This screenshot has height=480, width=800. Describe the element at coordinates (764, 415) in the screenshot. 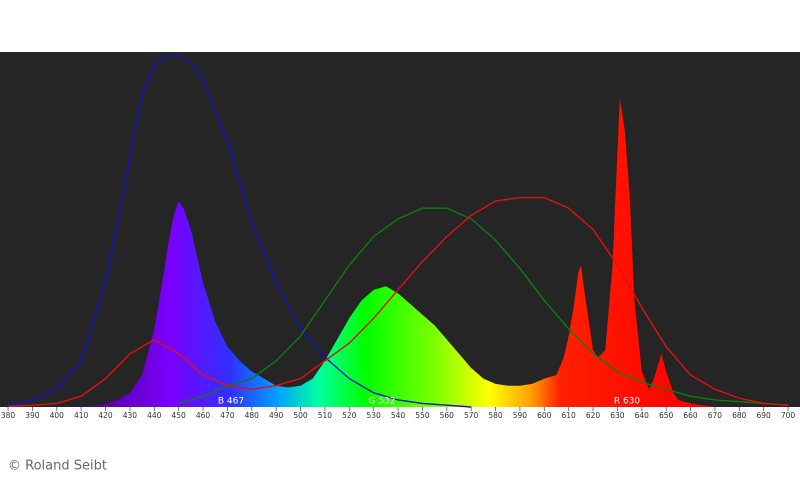

I see `x-tick-label: 690` at that location.